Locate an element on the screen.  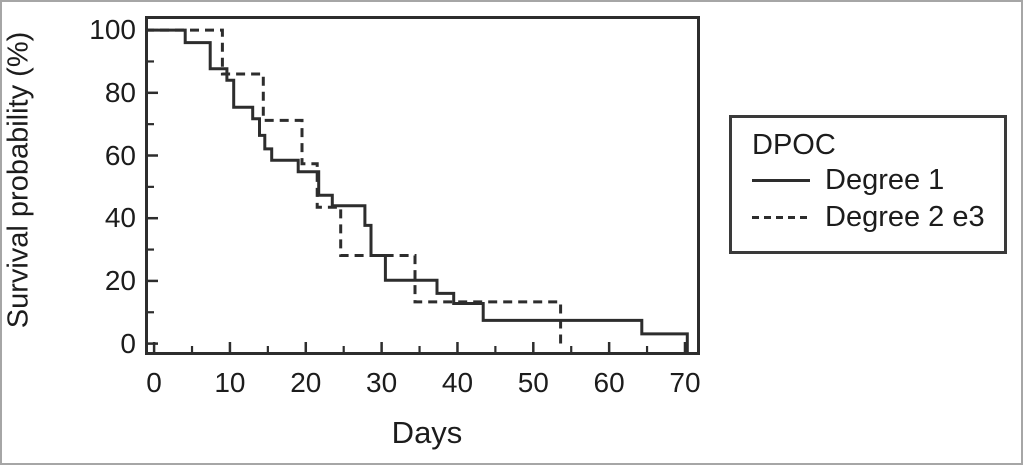
x-tick-label: 30 is located at coordinates (382, 382).